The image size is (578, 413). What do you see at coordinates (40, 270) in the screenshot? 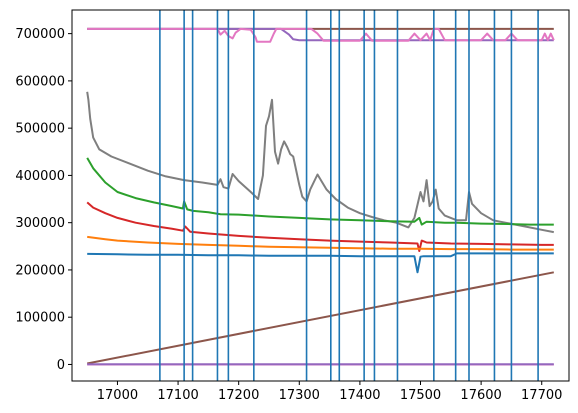
I see `y-tick-label: 200000` at bounding box center [40, 270].